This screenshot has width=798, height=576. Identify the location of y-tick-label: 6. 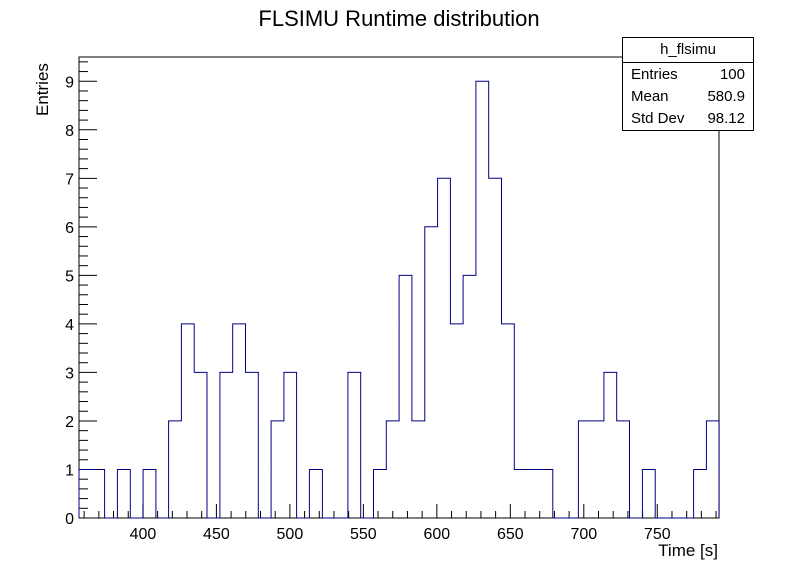
(69, 228).